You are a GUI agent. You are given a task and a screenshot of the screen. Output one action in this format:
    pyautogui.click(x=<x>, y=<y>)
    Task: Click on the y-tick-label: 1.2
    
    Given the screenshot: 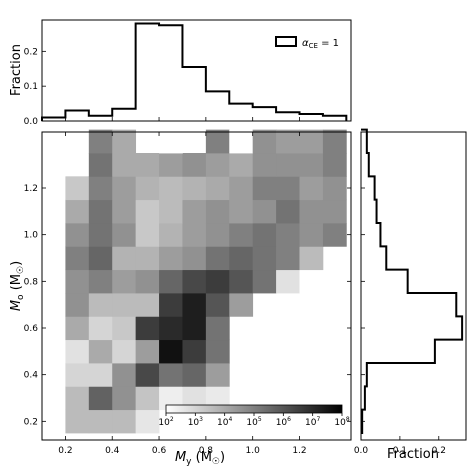 What is the action you would take?
    pyautogui.click(x=31, y=189)
    